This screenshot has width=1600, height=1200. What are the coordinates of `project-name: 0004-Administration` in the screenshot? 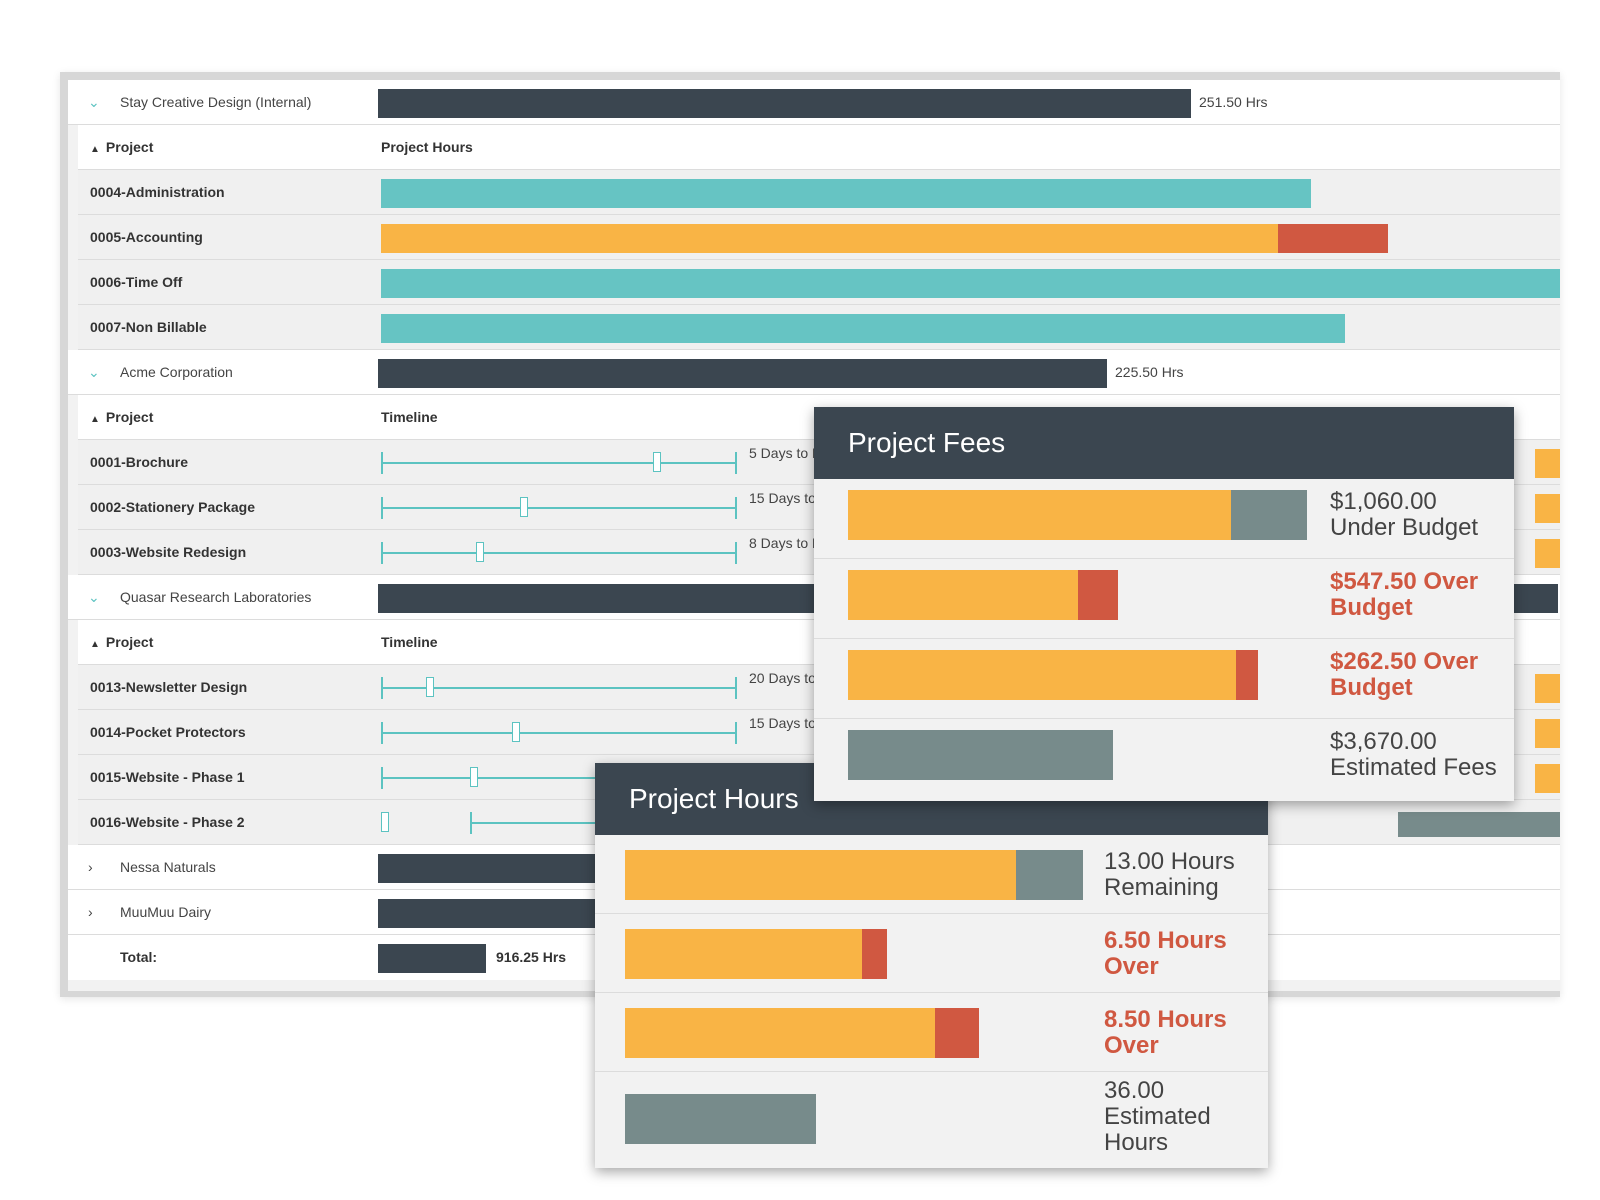 It's located at (157, 192).